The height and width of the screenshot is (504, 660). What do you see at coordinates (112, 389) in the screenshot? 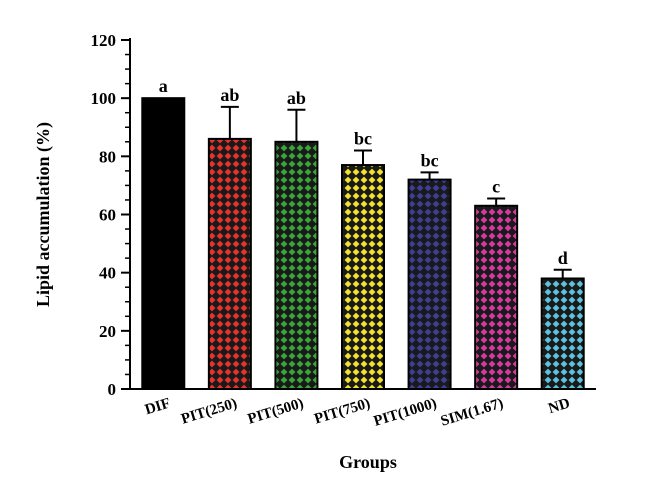
I see `y-tick-label: 0` at bounding box center [112, 389].